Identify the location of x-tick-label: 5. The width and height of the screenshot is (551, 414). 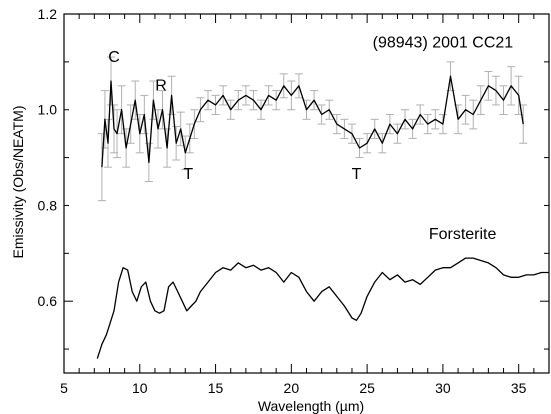
(64, 388).